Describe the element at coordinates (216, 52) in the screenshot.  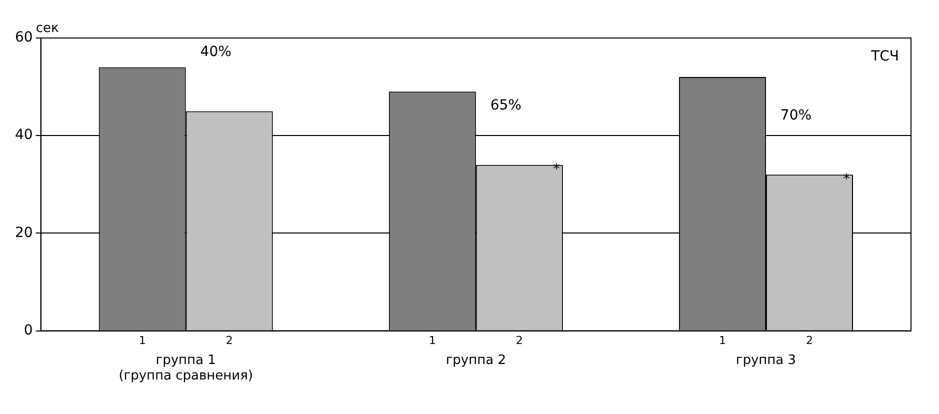
I see `annotation: 40%` at that location.